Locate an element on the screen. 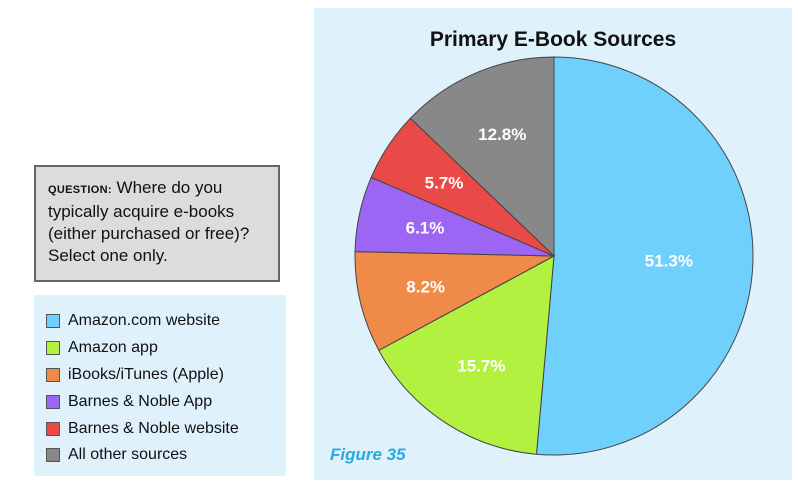 The width and height of the screenshot is (798, 492). pie-label-all-other-sources: 12.8% is located at coordinates (502, 134).